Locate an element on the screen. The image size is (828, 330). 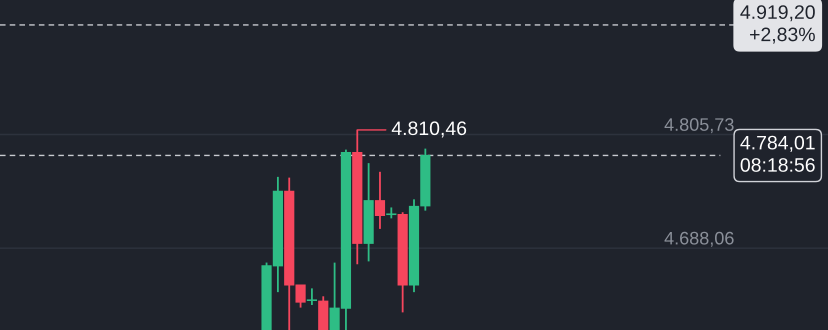
y-tick-label: 4.688,06 is located at coordinates (699, 239).